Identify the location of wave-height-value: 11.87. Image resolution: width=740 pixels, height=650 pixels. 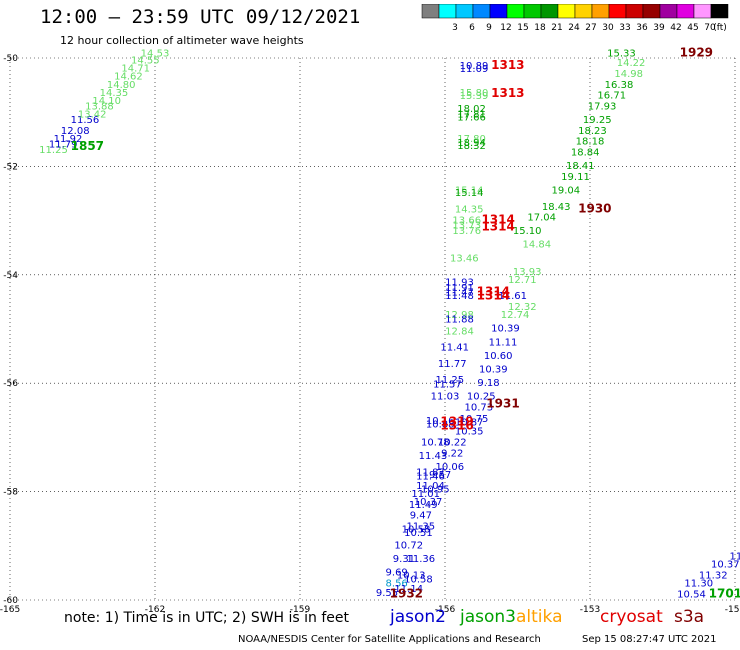
(430, 472).